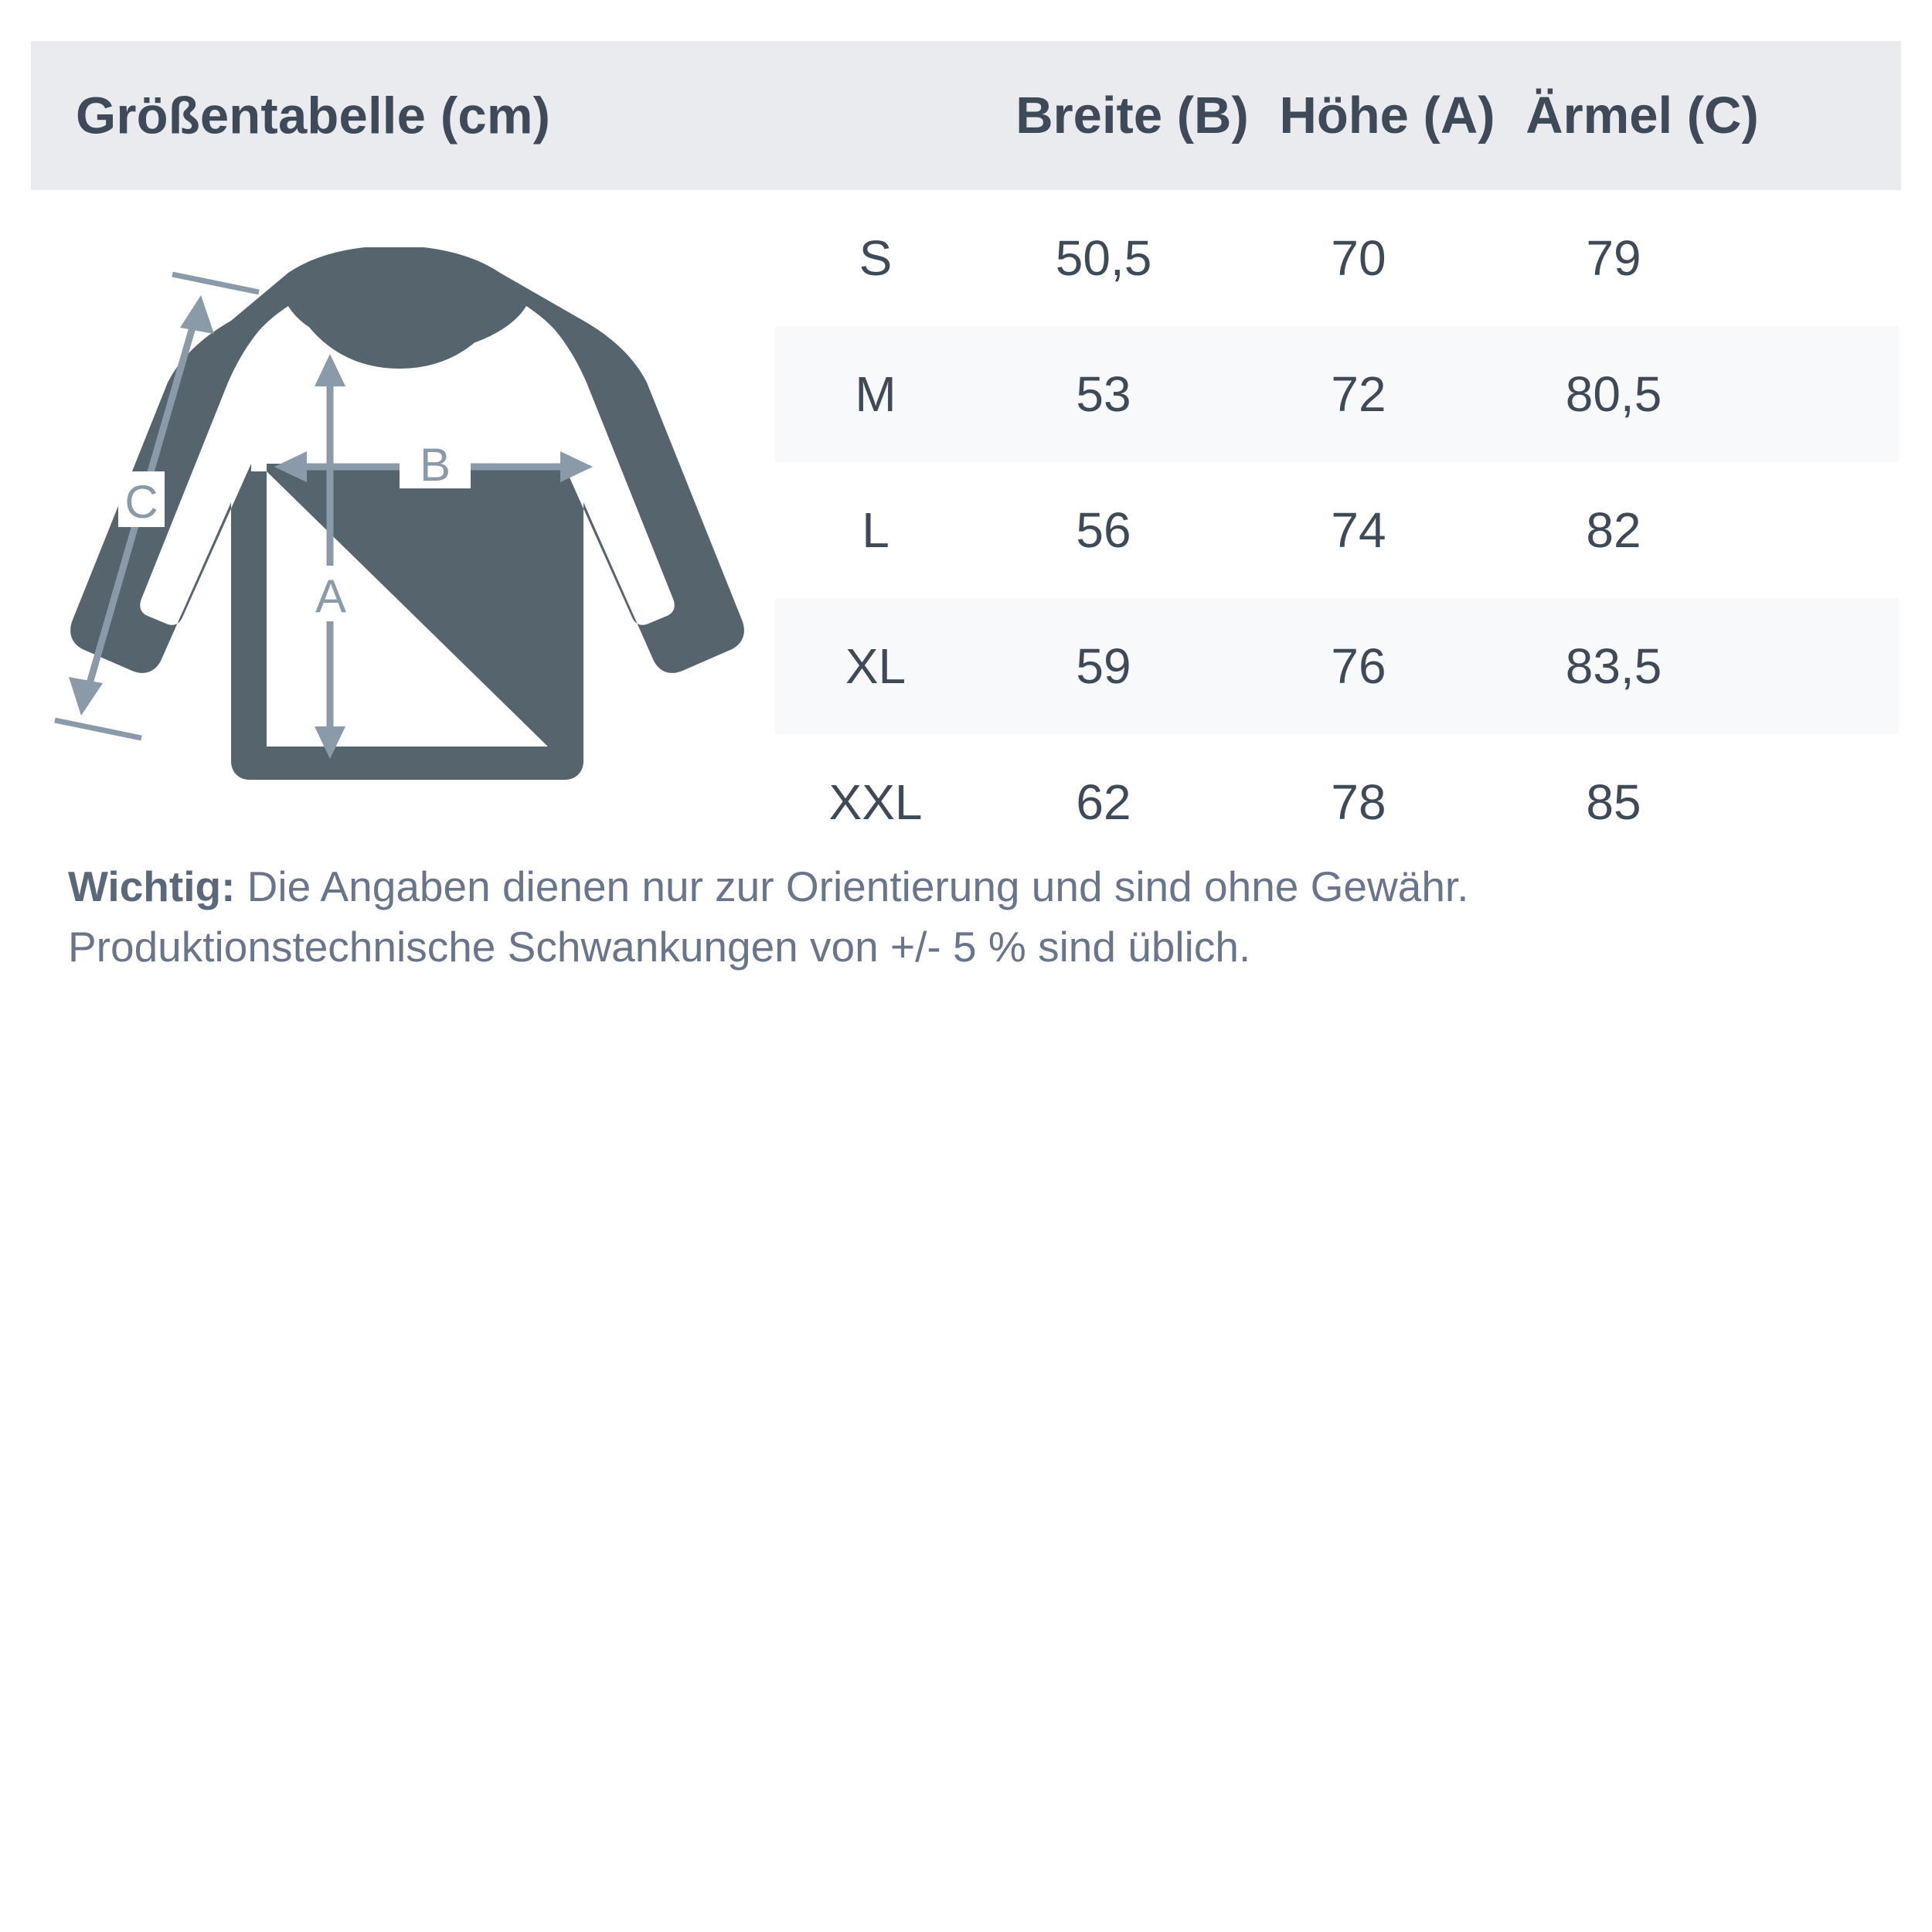 The width and height of the screenshot is (1932, 1932). Describe the element at coordinates (1614, 666) in the screenshot. I see `cell-sleeve: 83,5` at that location.